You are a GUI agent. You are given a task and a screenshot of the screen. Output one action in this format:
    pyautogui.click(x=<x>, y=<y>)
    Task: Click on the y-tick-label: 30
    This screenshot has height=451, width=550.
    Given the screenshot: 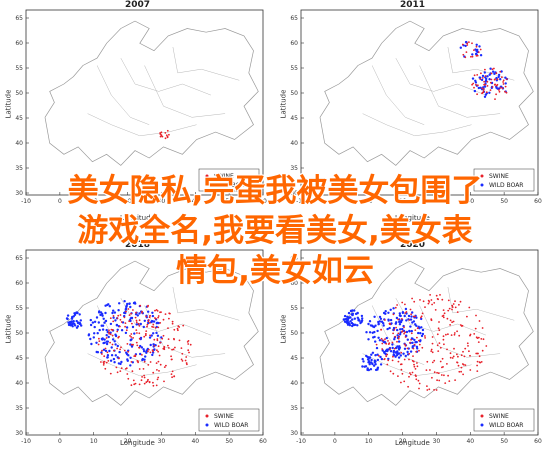 What is the action you would take?
    pyautogui.click(x=294, y=433)
    